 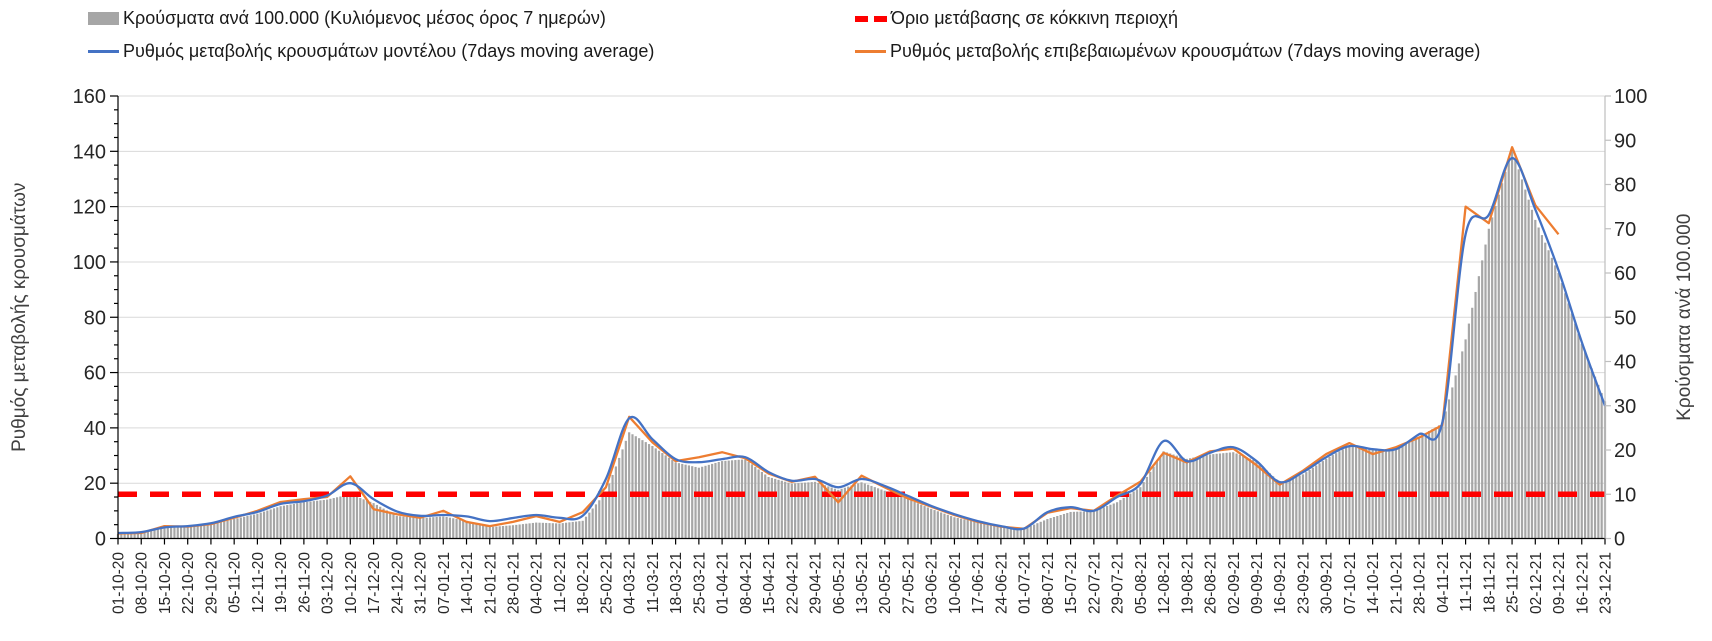 What do you see at coordinates (1625, 363) in the screenshot?
I see `y-axis-right-tick-label: 40` at bounding box center [1625, 363].